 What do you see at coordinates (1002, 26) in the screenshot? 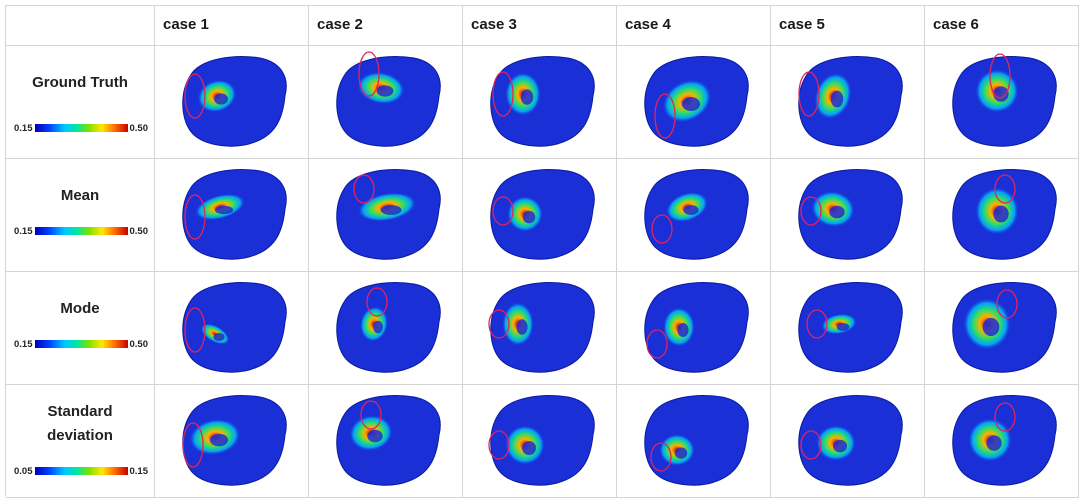
I see `col-header-case-6: case 6` at bounding box center [1002, 26].